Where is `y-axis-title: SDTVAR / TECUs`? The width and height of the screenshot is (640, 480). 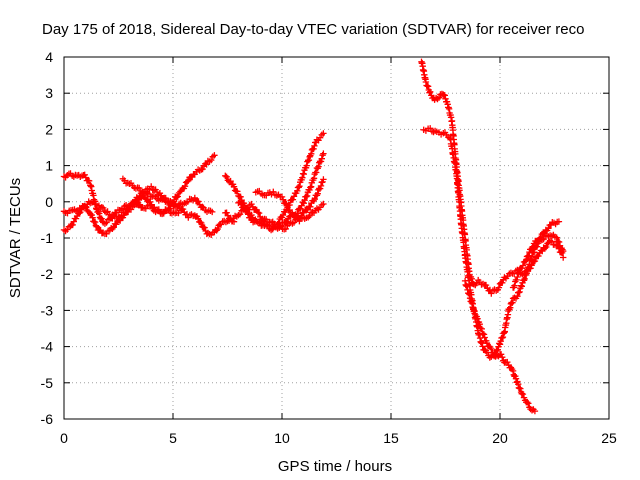 y-axis-title: SDTVAR / TECUs is located at coordinates (15, 238).